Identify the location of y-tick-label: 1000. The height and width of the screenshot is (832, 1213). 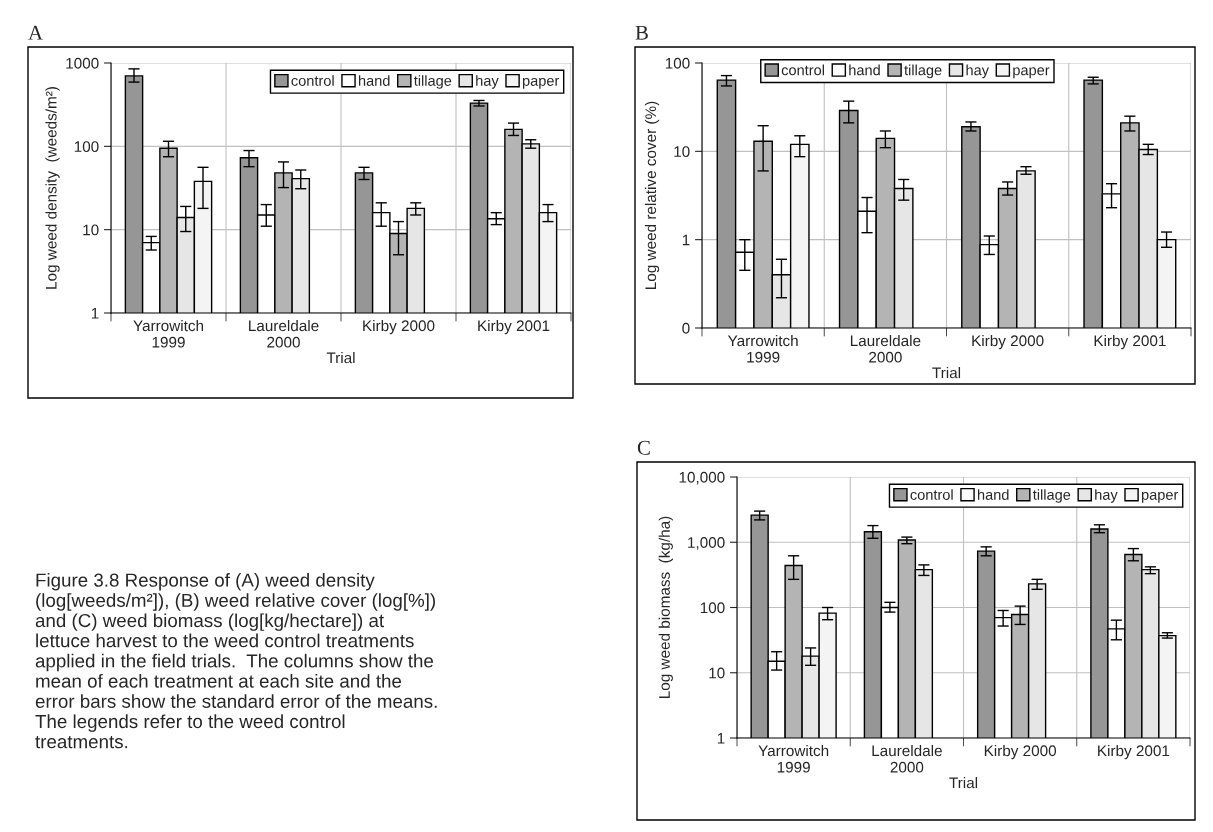
(82, 63).